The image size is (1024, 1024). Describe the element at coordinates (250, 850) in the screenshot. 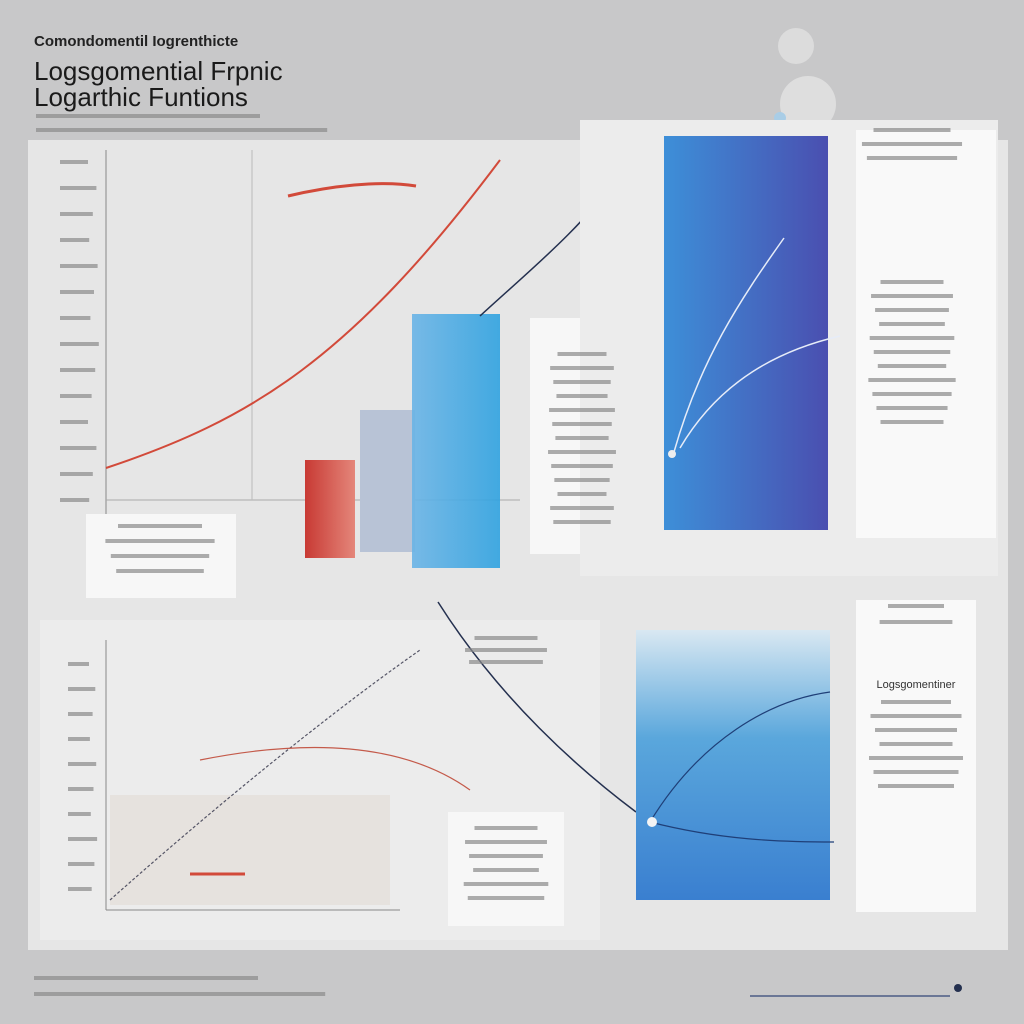

I see `shaded-region` at that location.